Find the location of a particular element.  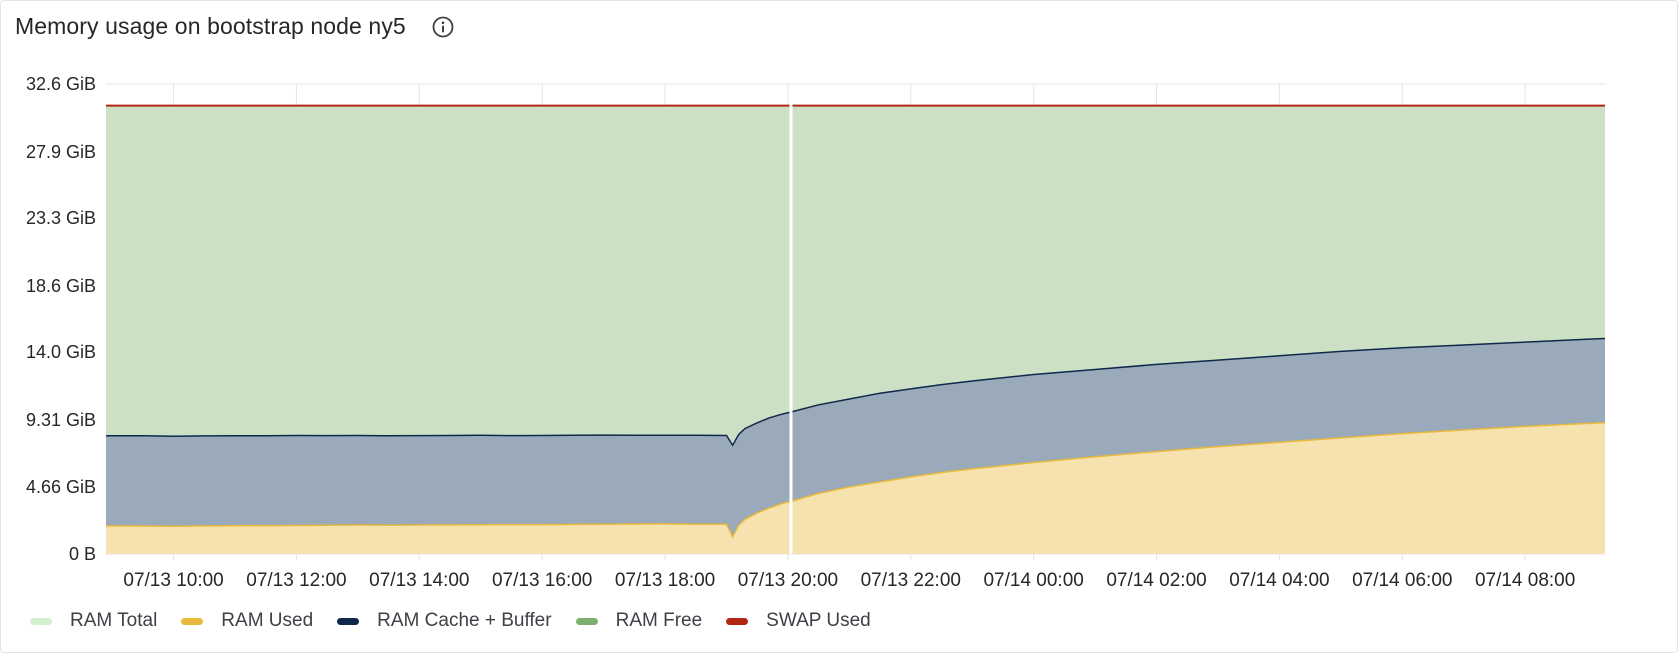

y-tick-label: 32.6 GiB is located at coordinates (61, 84).